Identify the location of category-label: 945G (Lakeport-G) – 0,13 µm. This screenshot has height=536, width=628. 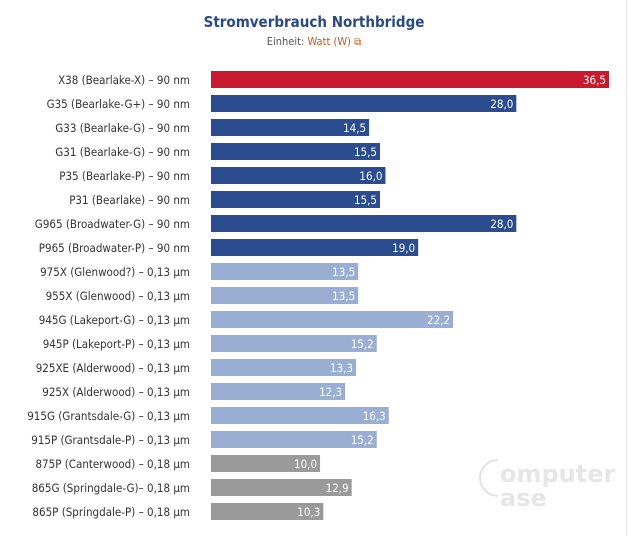
(114, 320).